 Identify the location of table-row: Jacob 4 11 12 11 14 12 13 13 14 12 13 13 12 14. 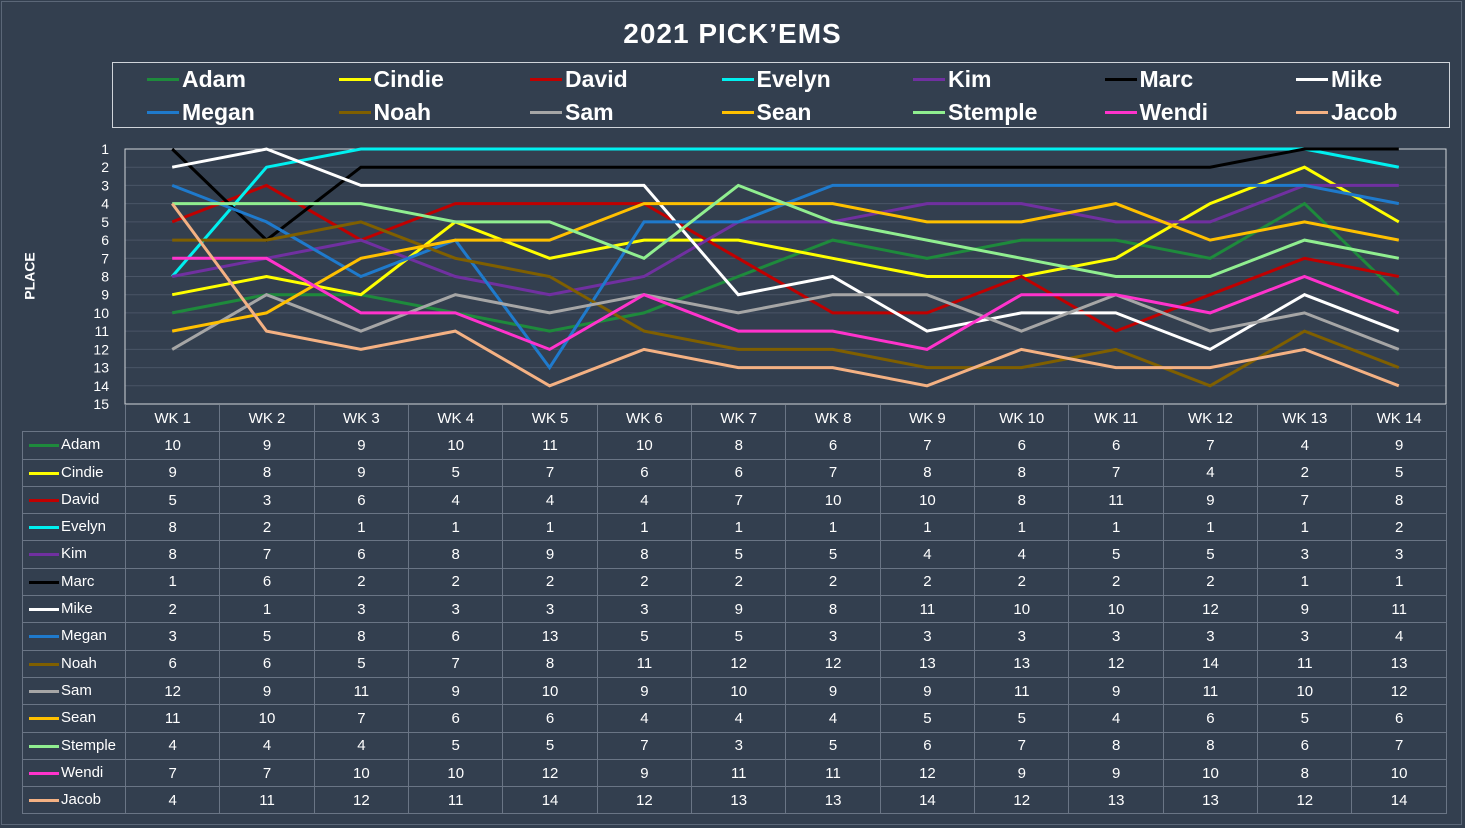
(734, 800).